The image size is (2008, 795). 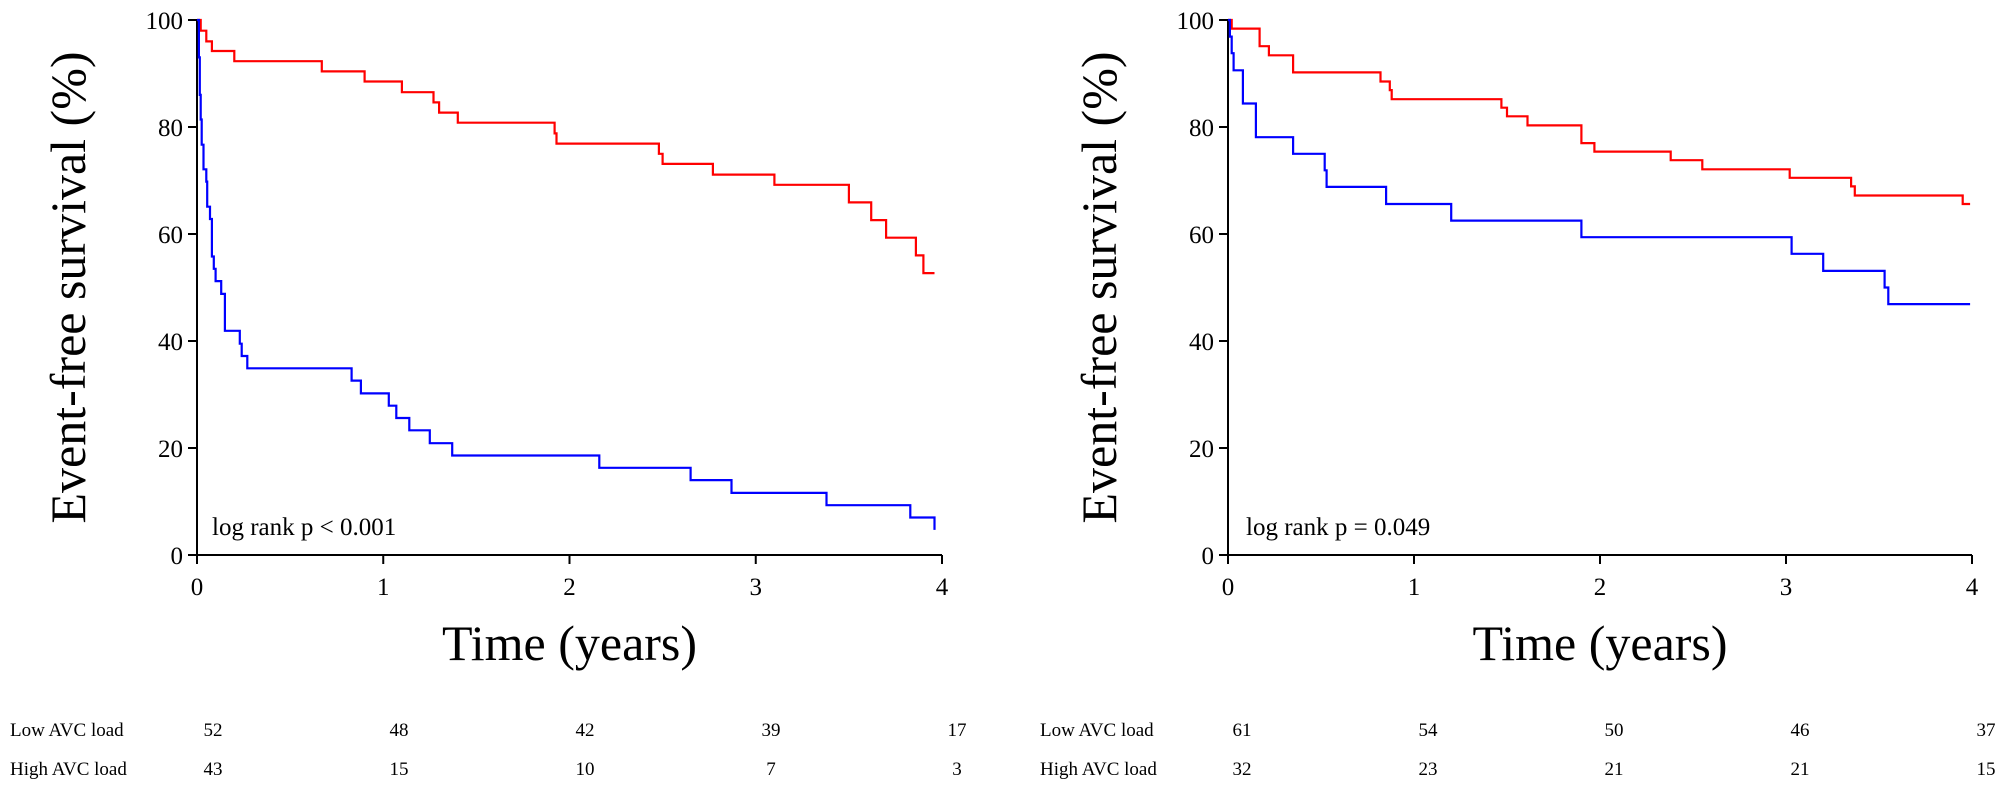 What do you see at coordinates (1428, 769) in the screenshot?
I see `at-risk-count: 23` at bounding box center [1428, 769].